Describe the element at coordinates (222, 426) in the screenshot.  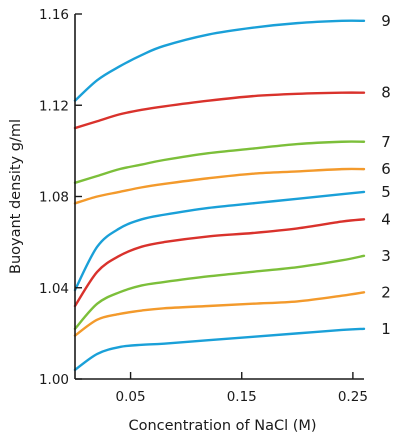
I see `x-axis-title: Concentration of NaCl (M)` at that location.